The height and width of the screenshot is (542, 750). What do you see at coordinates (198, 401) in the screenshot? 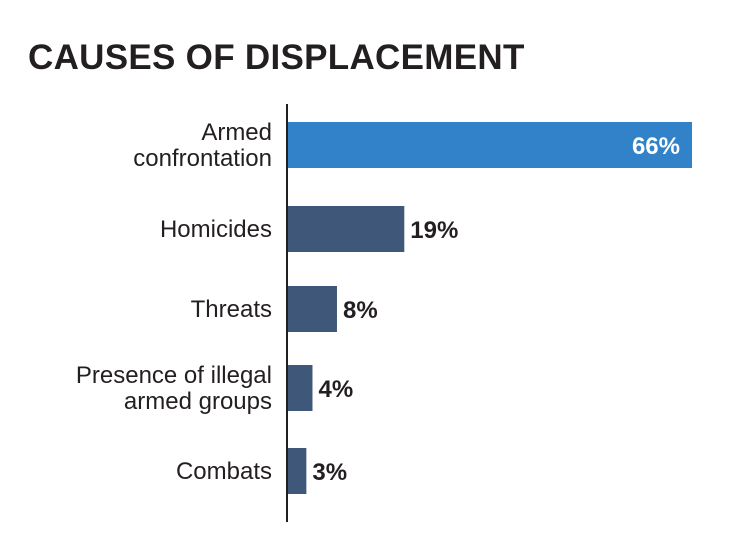
I see `category-label-line: armed groups` at bounding box center [198, 401].